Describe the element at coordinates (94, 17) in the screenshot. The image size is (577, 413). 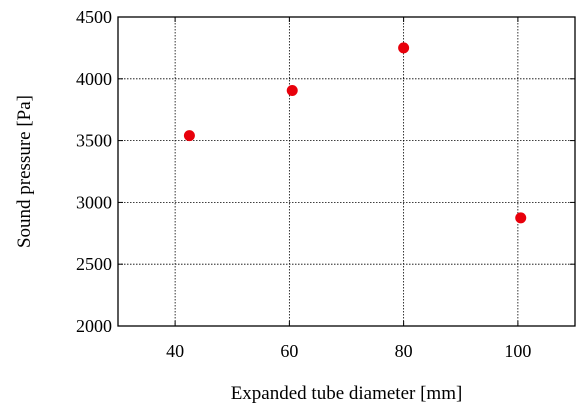
I see `y-tick-label: 4500` at that location.